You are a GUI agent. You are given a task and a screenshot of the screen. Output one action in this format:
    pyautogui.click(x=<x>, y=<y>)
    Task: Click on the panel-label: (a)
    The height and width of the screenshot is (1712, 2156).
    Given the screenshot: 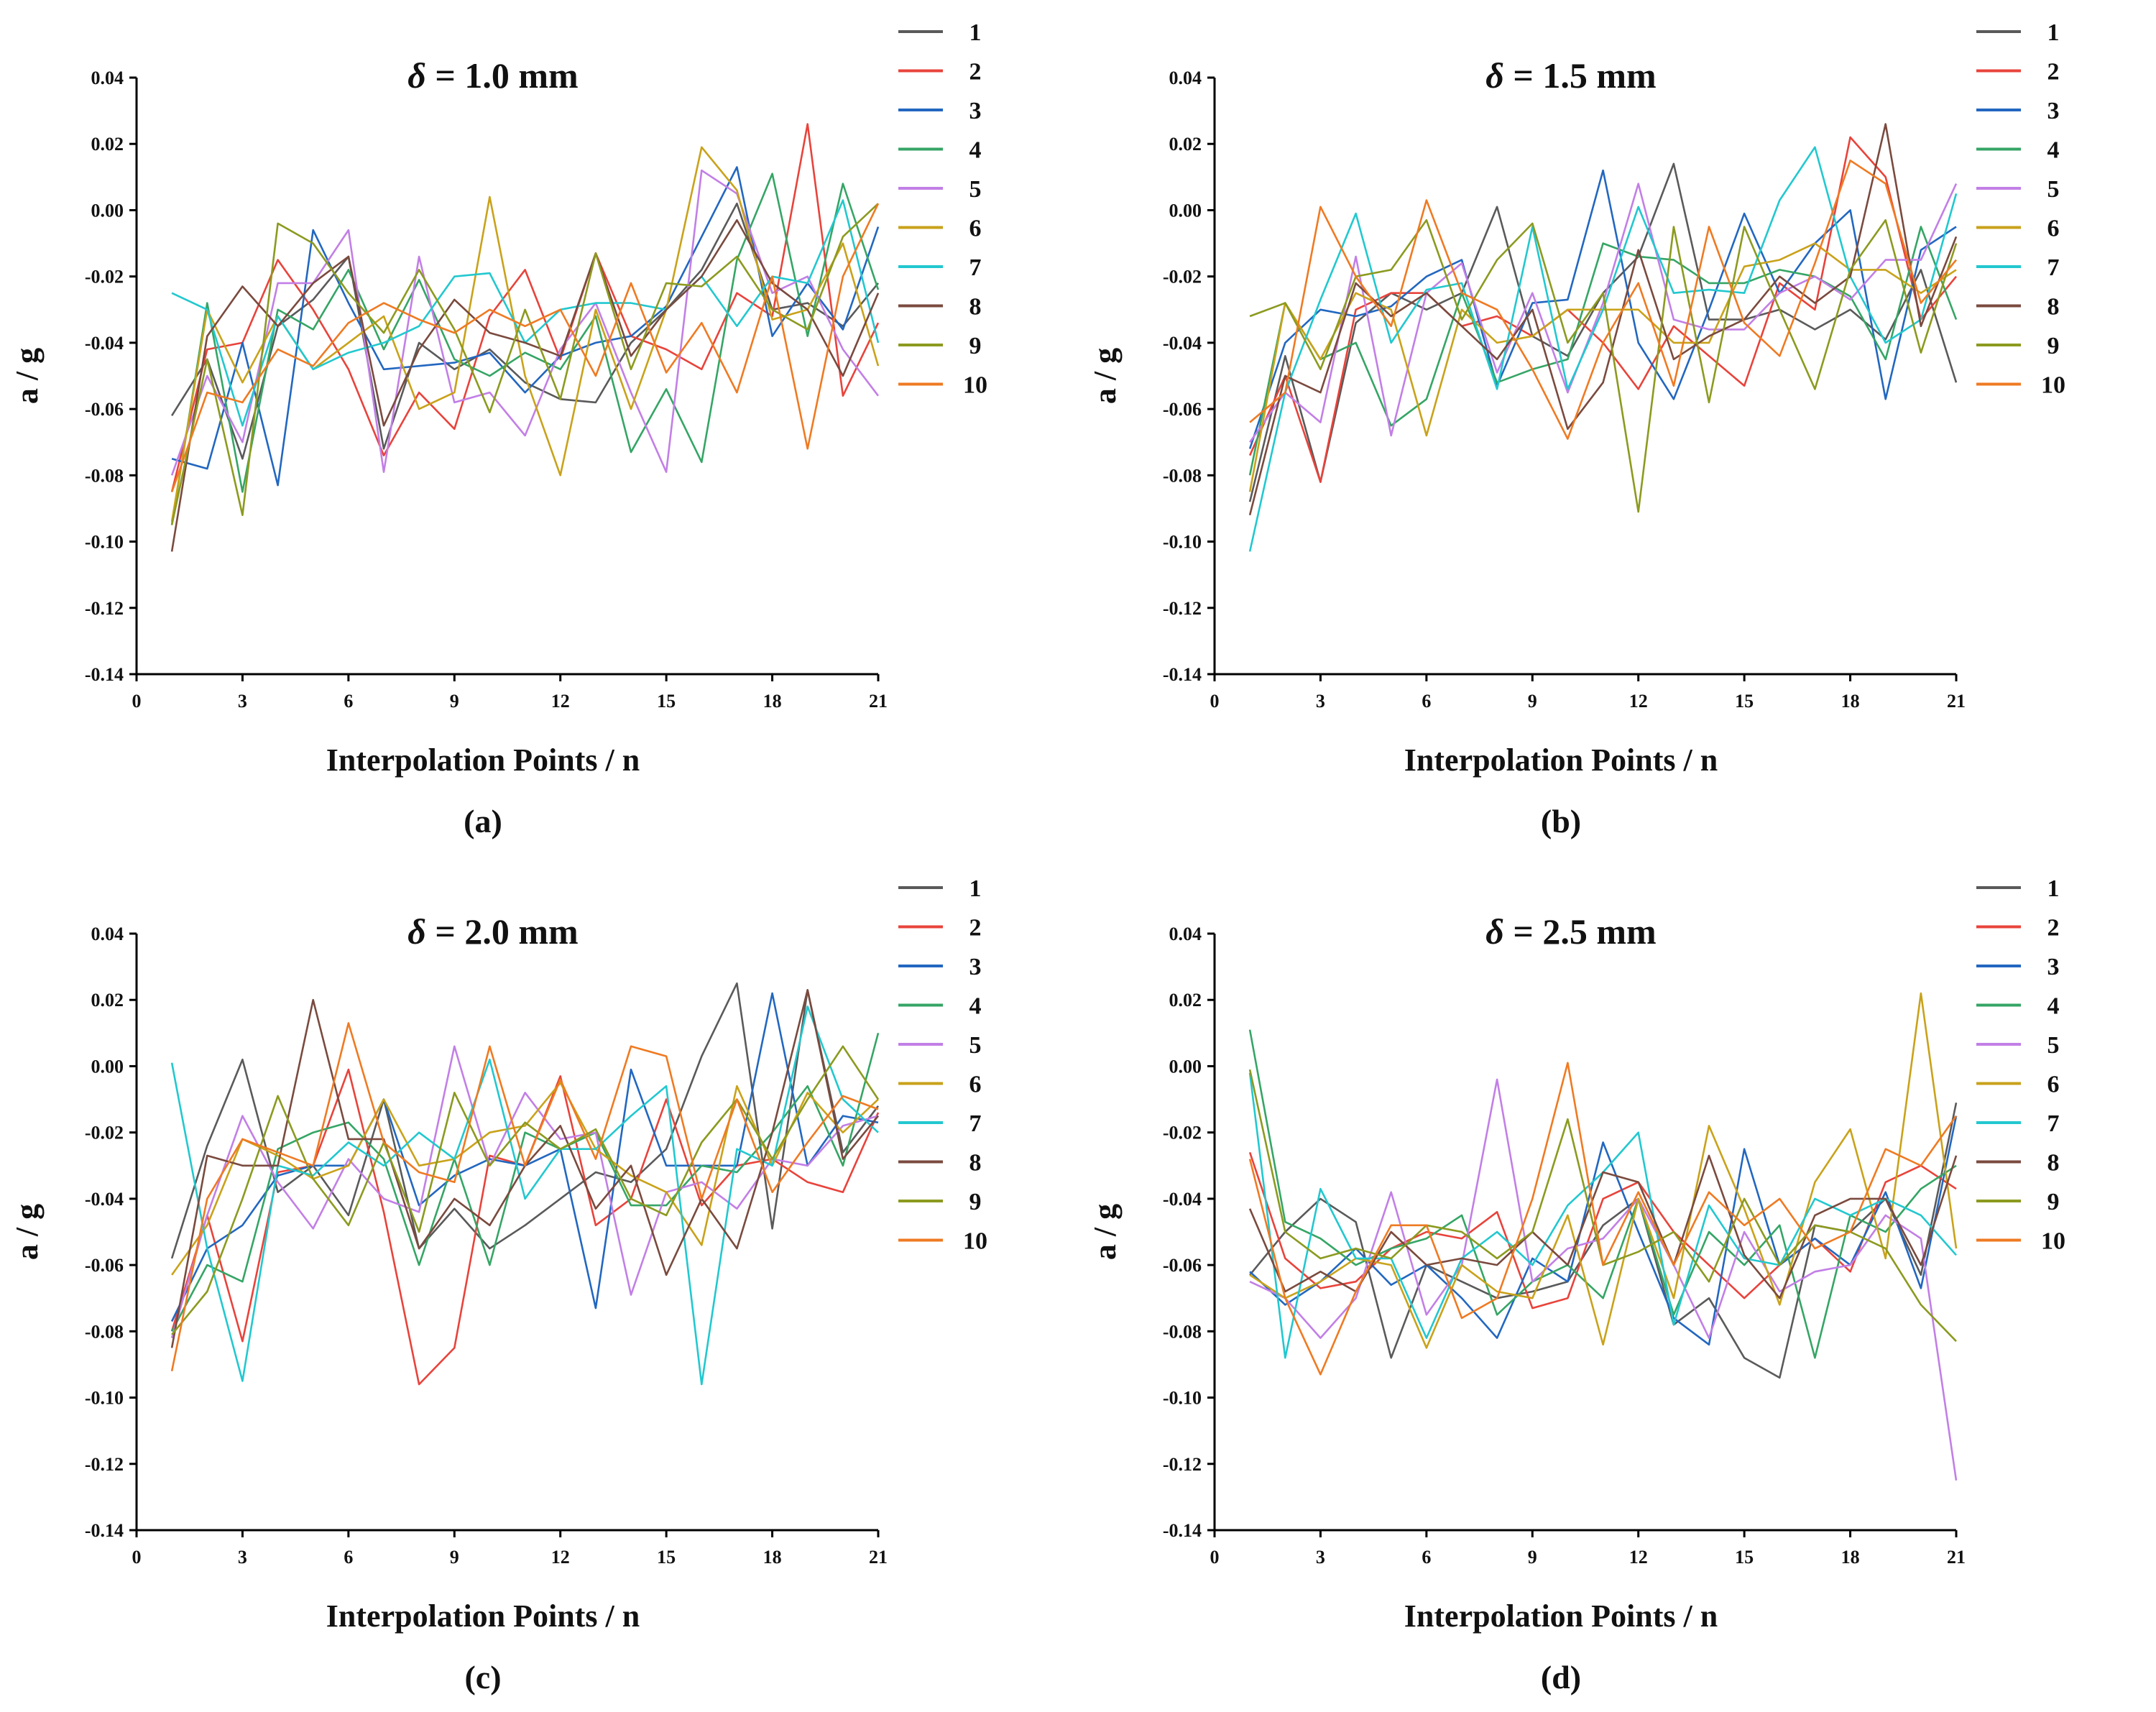 What is the action you would take?
    pyautogui.click(x=483, y=821)
    